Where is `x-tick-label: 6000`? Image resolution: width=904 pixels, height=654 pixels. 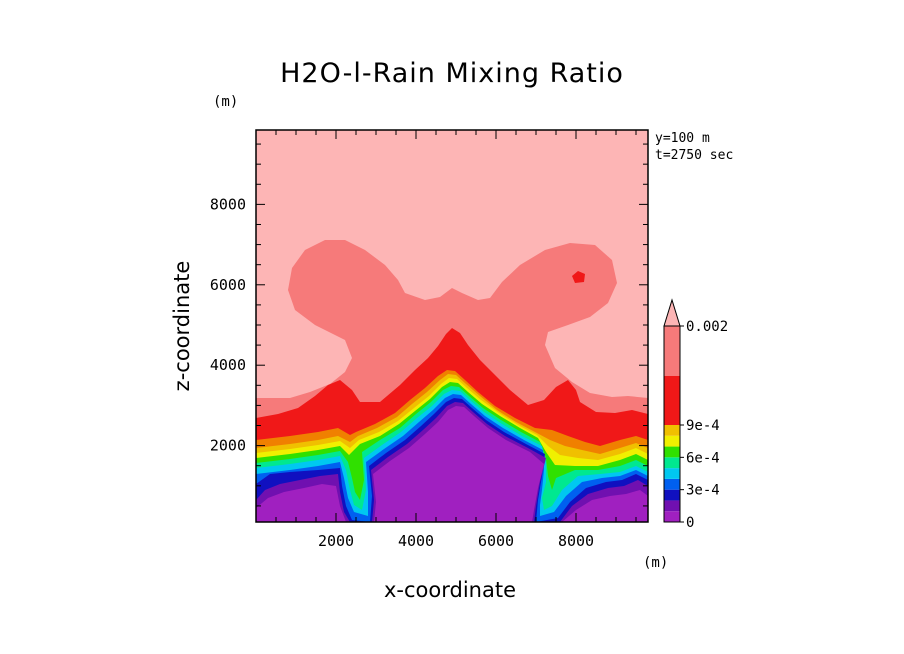
x-tick-label: 6000 is located at coordinates (496, 541).